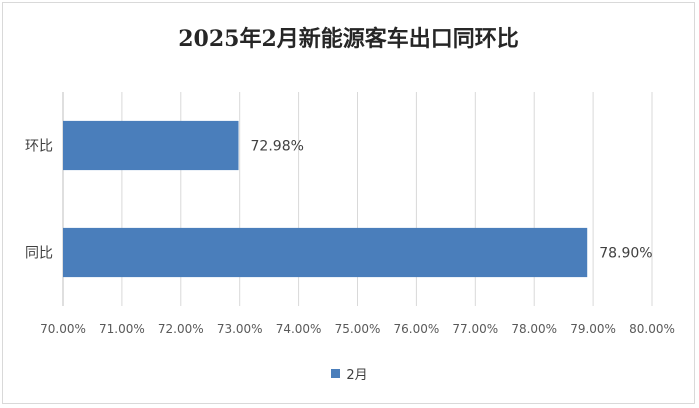 This screenshot has height=408, width=699. I want to click on x-tick-label: 72.00%, so click(181, 329).